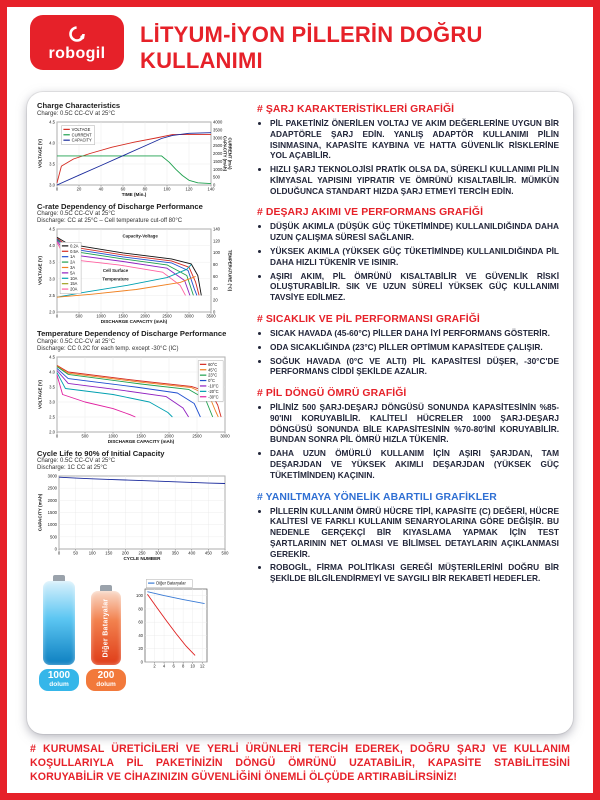  I want to click on section-heading: # SICAKLIK VE PİL PERFORMANSI GRAFİĞİ, so click(368, 319).